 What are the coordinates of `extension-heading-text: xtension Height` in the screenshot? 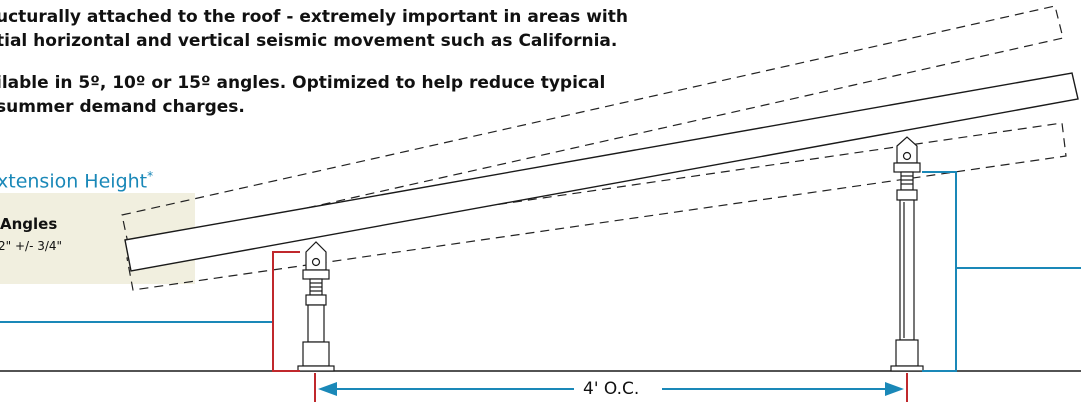 It's located at (74, 181).